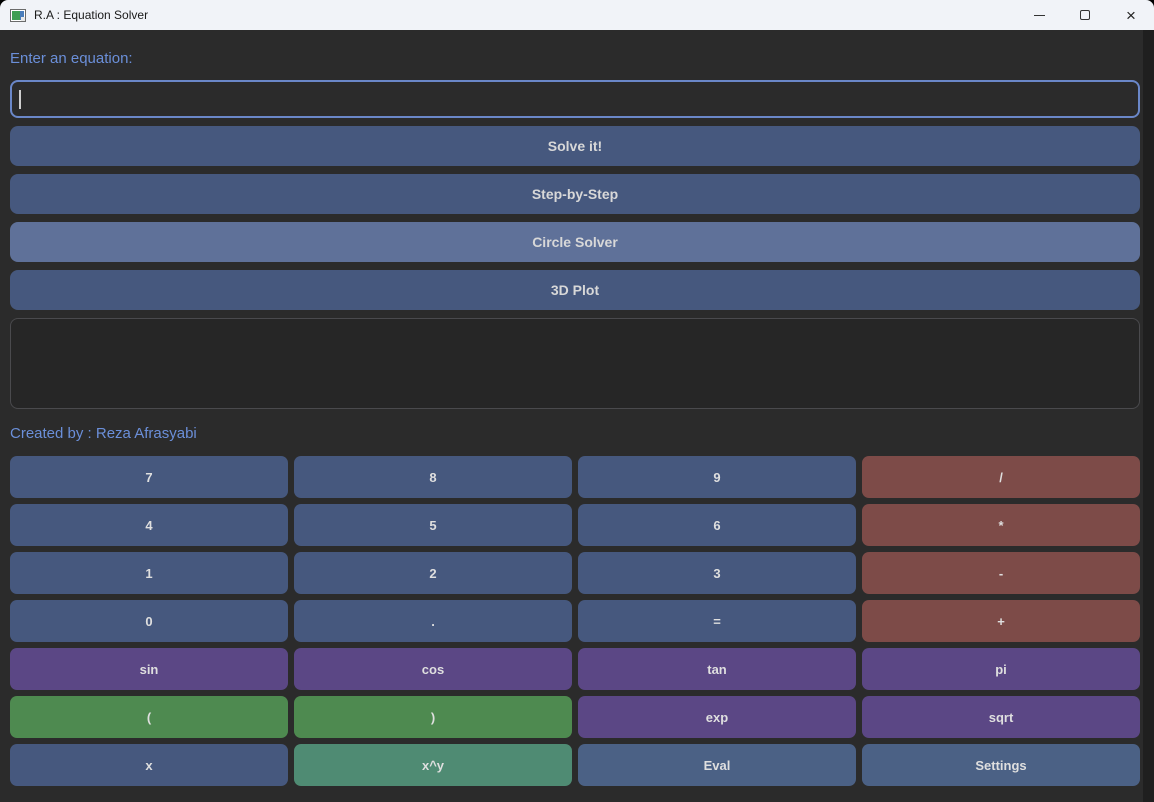 The width and height of the screenshot is (1154, 802). I want to click on step-by-step-button: Step-by-Step, so click(575, 194).